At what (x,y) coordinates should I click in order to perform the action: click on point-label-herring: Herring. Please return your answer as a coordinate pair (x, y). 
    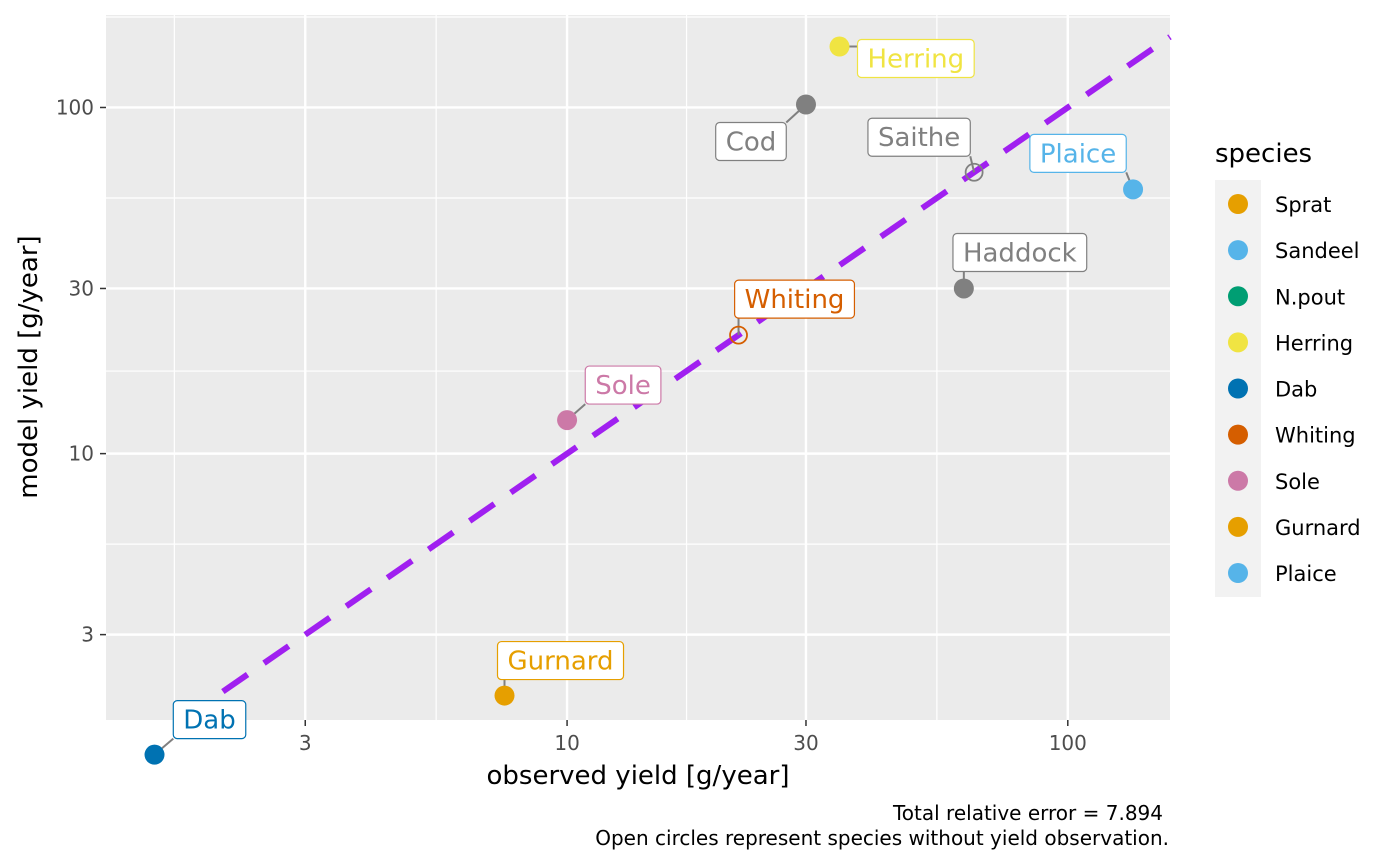
    Looking at the image, I should click on (915, 60).